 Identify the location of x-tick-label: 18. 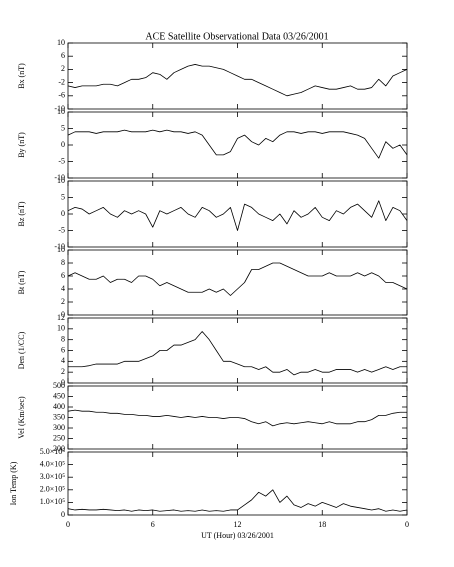
(322, 524).